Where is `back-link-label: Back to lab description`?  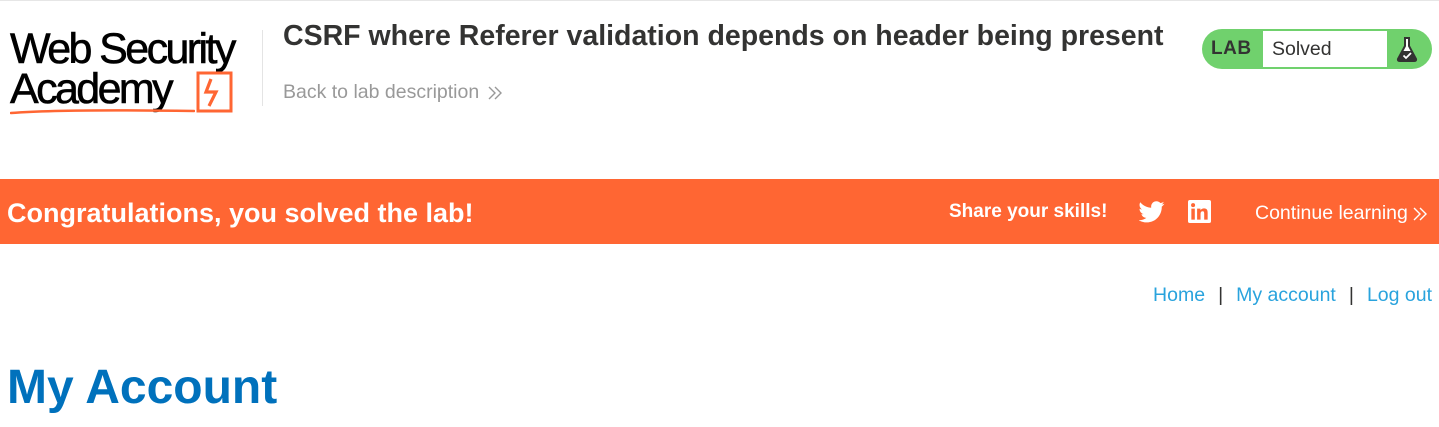 back-link-label: Back to lab description is located at coordinates (381, 92).